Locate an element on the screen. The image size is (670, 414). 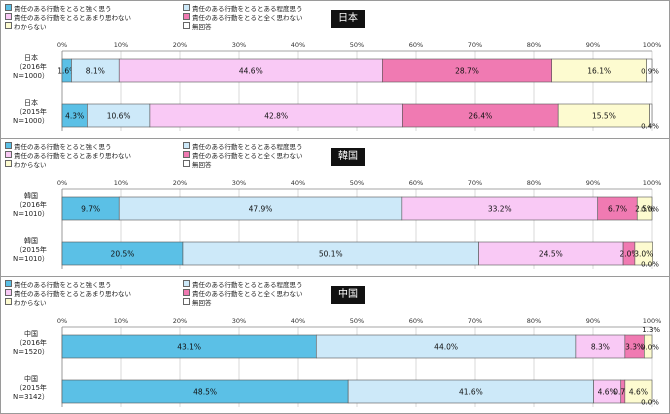
data-label: 2.0% is located at coordinates (628, 254).